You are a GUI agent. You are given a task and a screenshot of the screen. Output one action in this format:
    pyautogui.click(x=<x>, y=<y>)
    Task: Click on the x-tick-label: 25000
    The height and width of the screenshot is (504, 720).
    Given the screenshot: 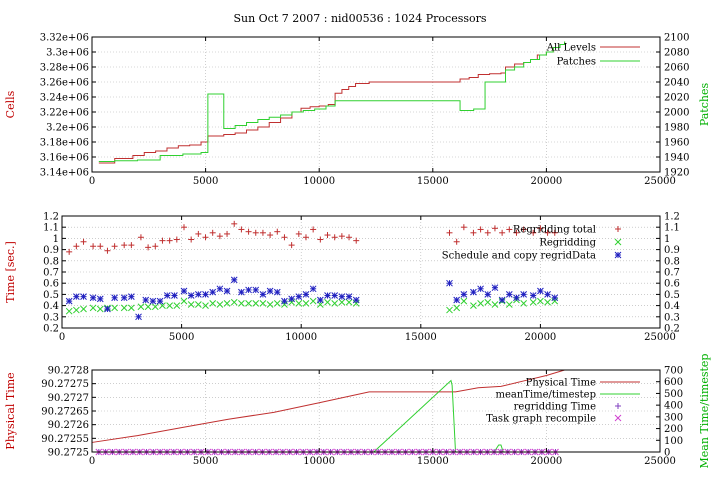 What is the action you would take?
    pyautogui.click(x=660, y=461)
    